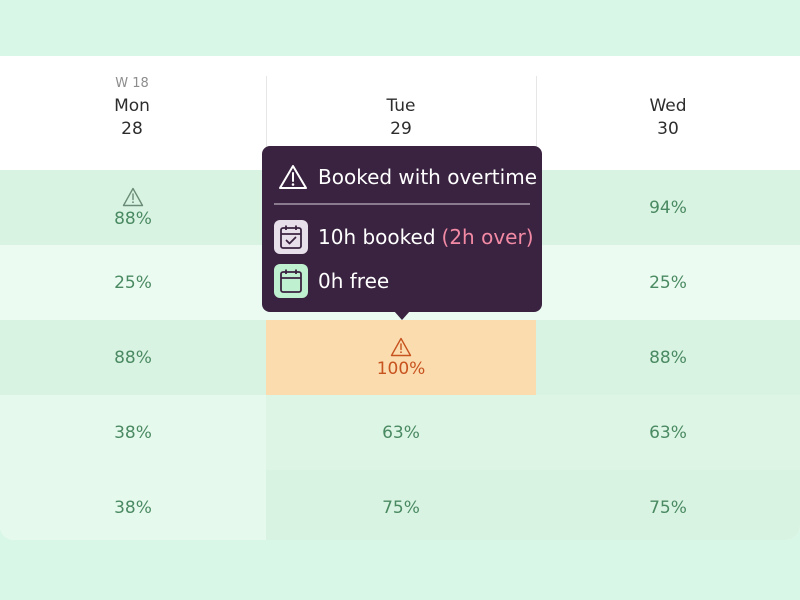 The image size is (800, 600). Describe the element at coordinates (401, 368) in the screenshot. I see `capacity-percent: 100%` at that location.